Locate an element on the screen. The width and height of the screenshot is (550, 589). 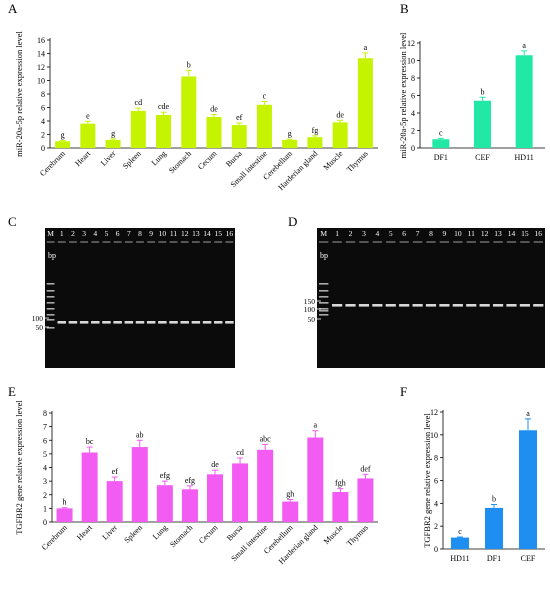
lane-label: 11 is located at coordinates (173, 233).